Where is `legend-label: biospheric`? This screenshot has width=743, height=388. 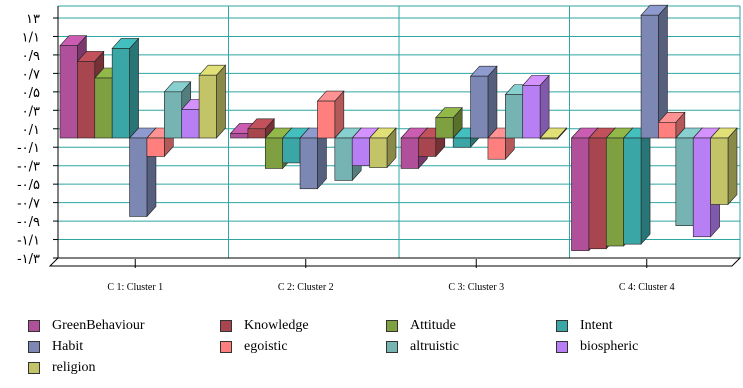 legend-label: biospheric is located at coordinates (609, 346).